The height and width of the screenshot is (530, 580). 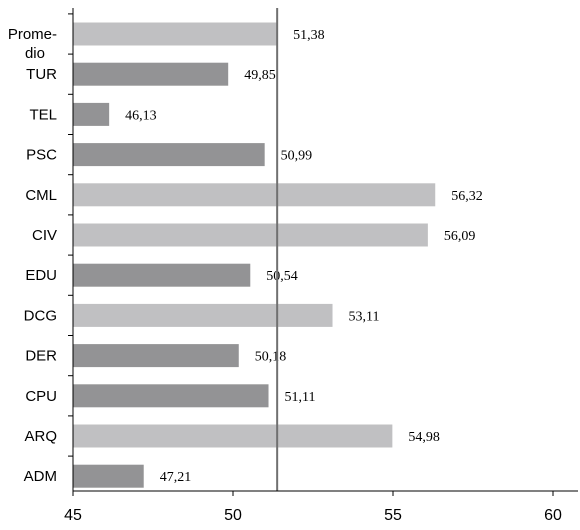 What do you see at coordinates (460, 236) in the screenshot?
I see `value-label-civ: 56,09` at bounding box center [460, 236].